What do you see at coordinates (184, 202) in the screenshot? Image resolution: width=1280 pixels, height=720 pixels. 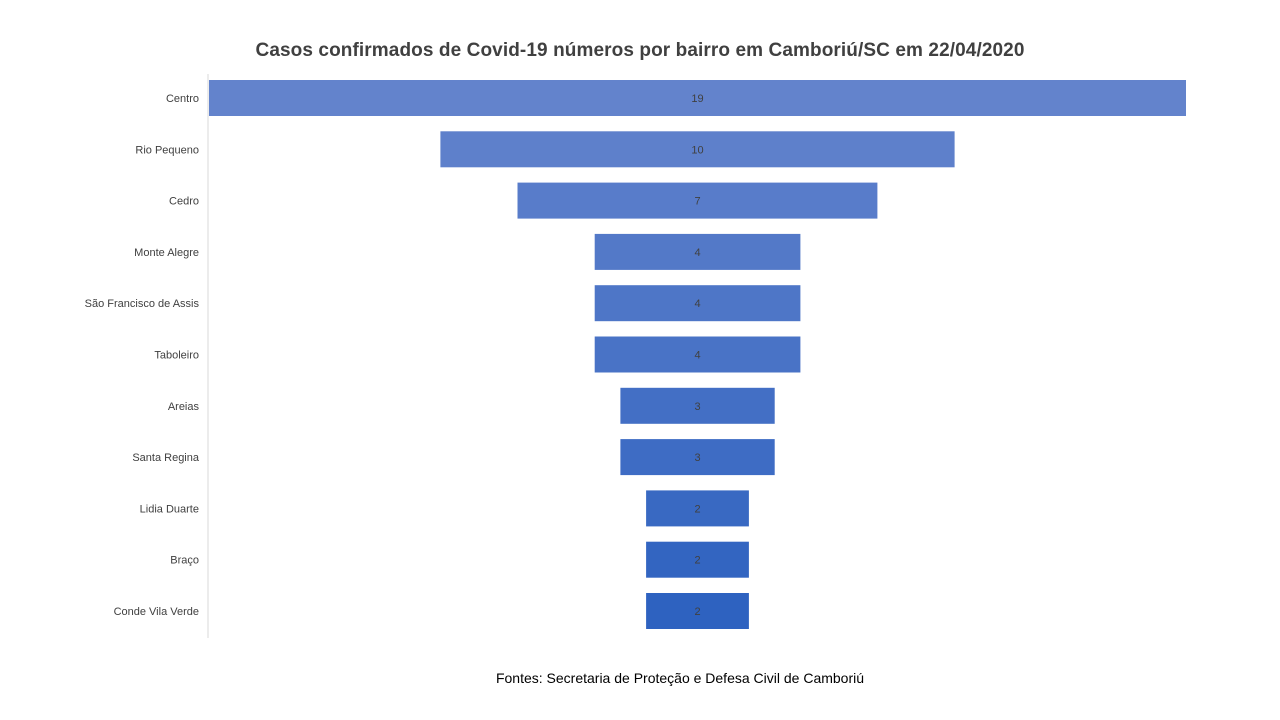 I see `category-label-2: Cedro` at bounding box center [184, 202].